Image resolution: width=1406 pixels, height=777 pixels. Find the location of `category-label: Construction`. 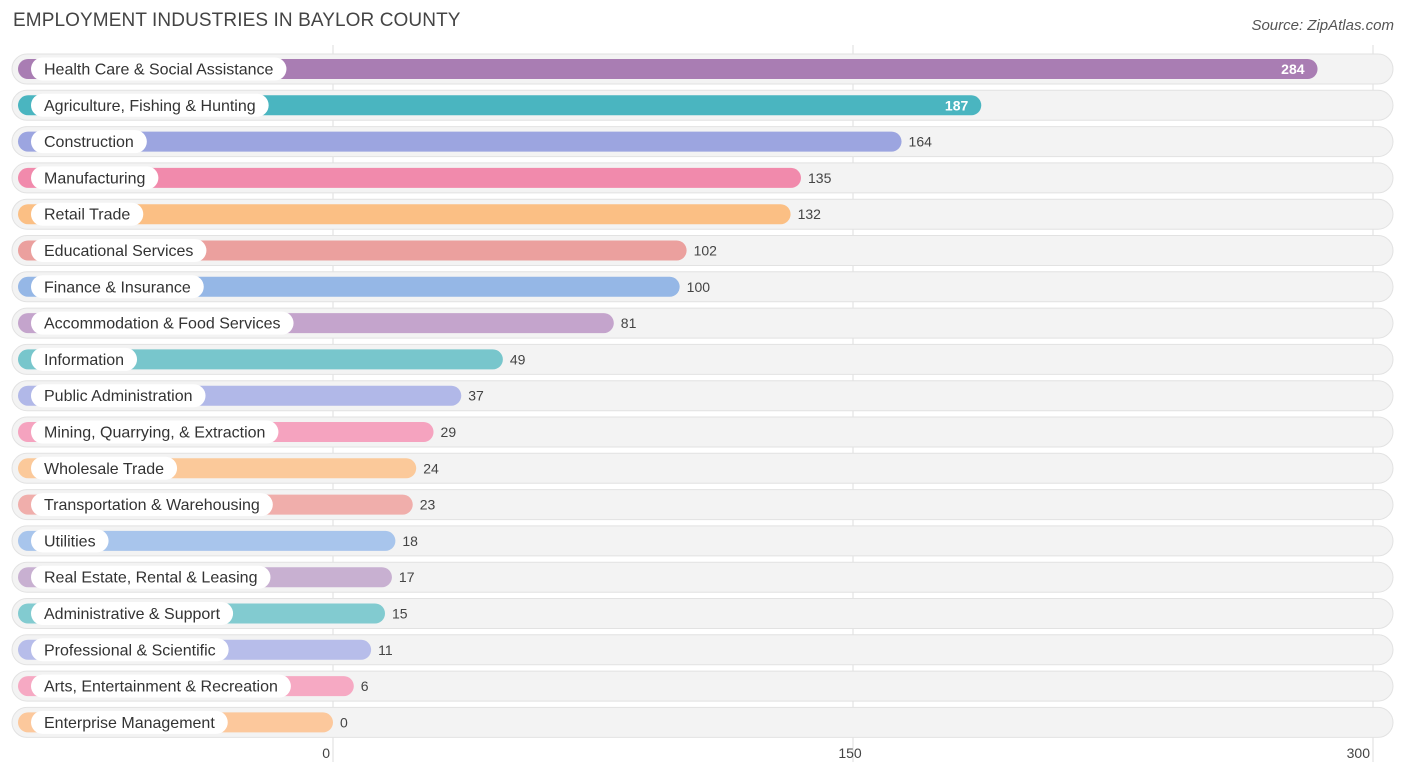

category-label: Construction is located at coordinates (89, 142).